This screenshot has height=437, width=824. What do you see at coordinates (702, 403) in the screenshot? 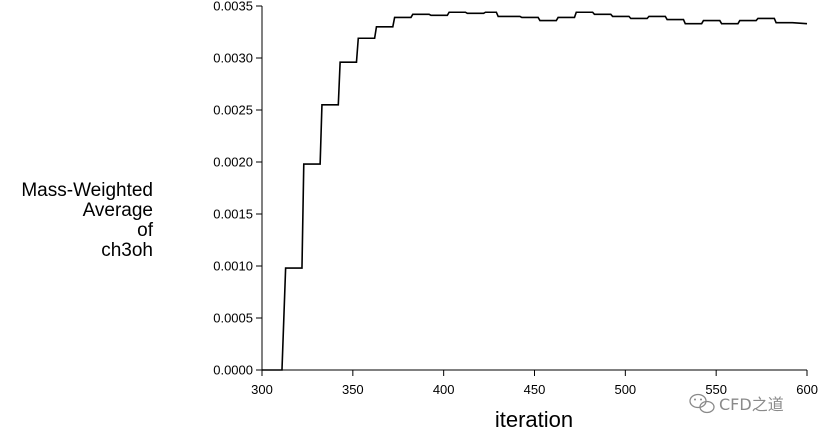
I see `wechat-icon` at bounding box center [702, 403].